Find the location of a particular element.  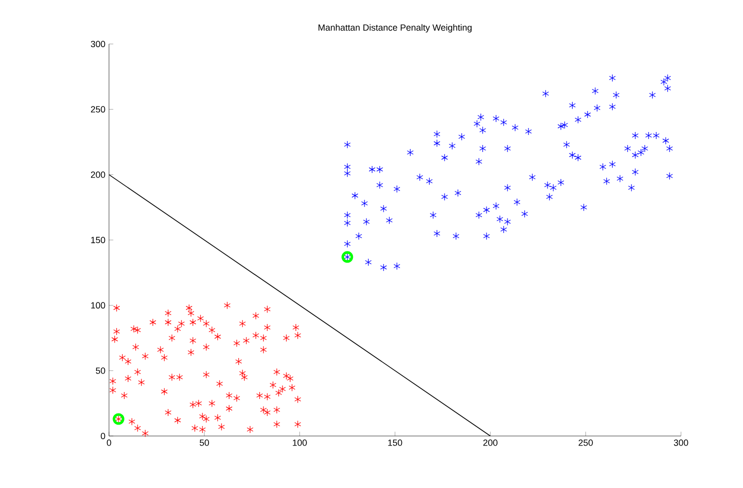

y-tick-label: 150 is located at coordinates (98, 240).